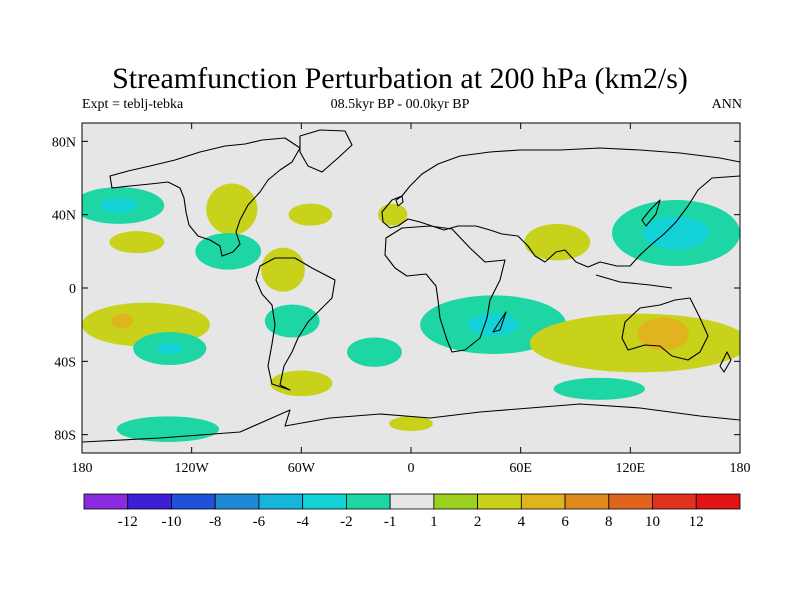 Image resolution: width=800 pixels, height=600 pixels. I want to click on coast-japan, so click(651, 213).